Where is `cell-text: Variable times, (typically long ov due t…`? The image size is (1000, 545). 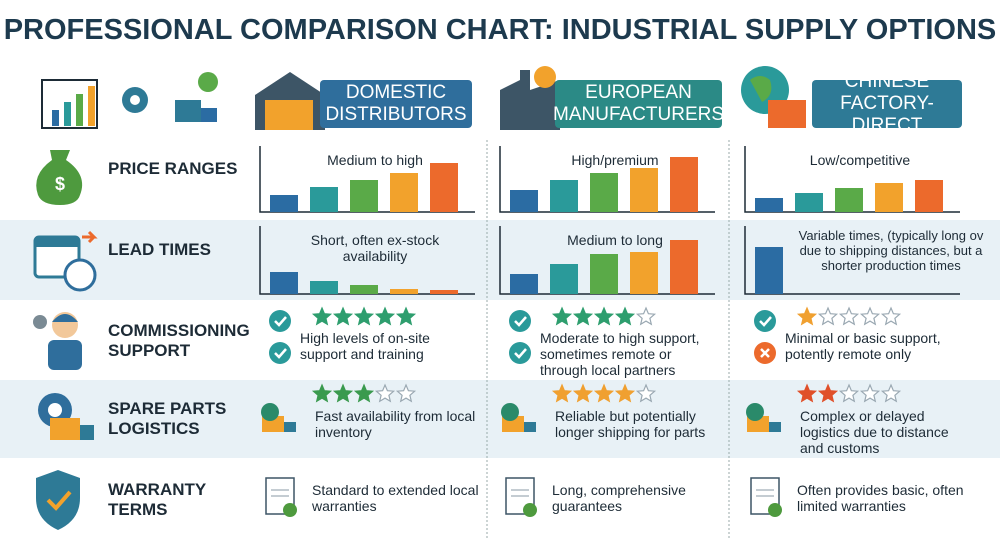
cell-text: Variable times, (typically long ov due t… is located at coordinates (891, 250).